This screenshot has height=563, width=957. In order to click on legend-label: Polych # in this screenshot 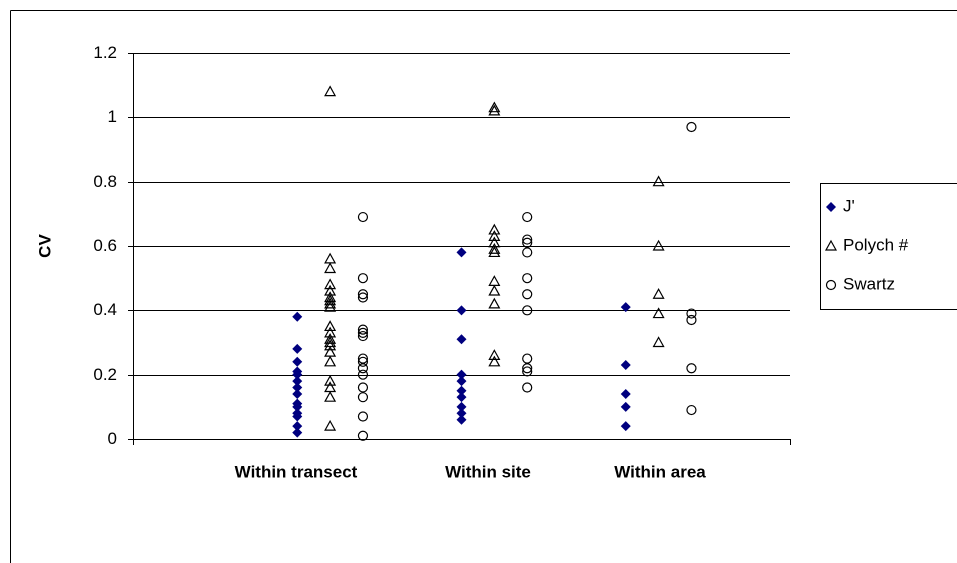, I will do `click(876, 244)`.